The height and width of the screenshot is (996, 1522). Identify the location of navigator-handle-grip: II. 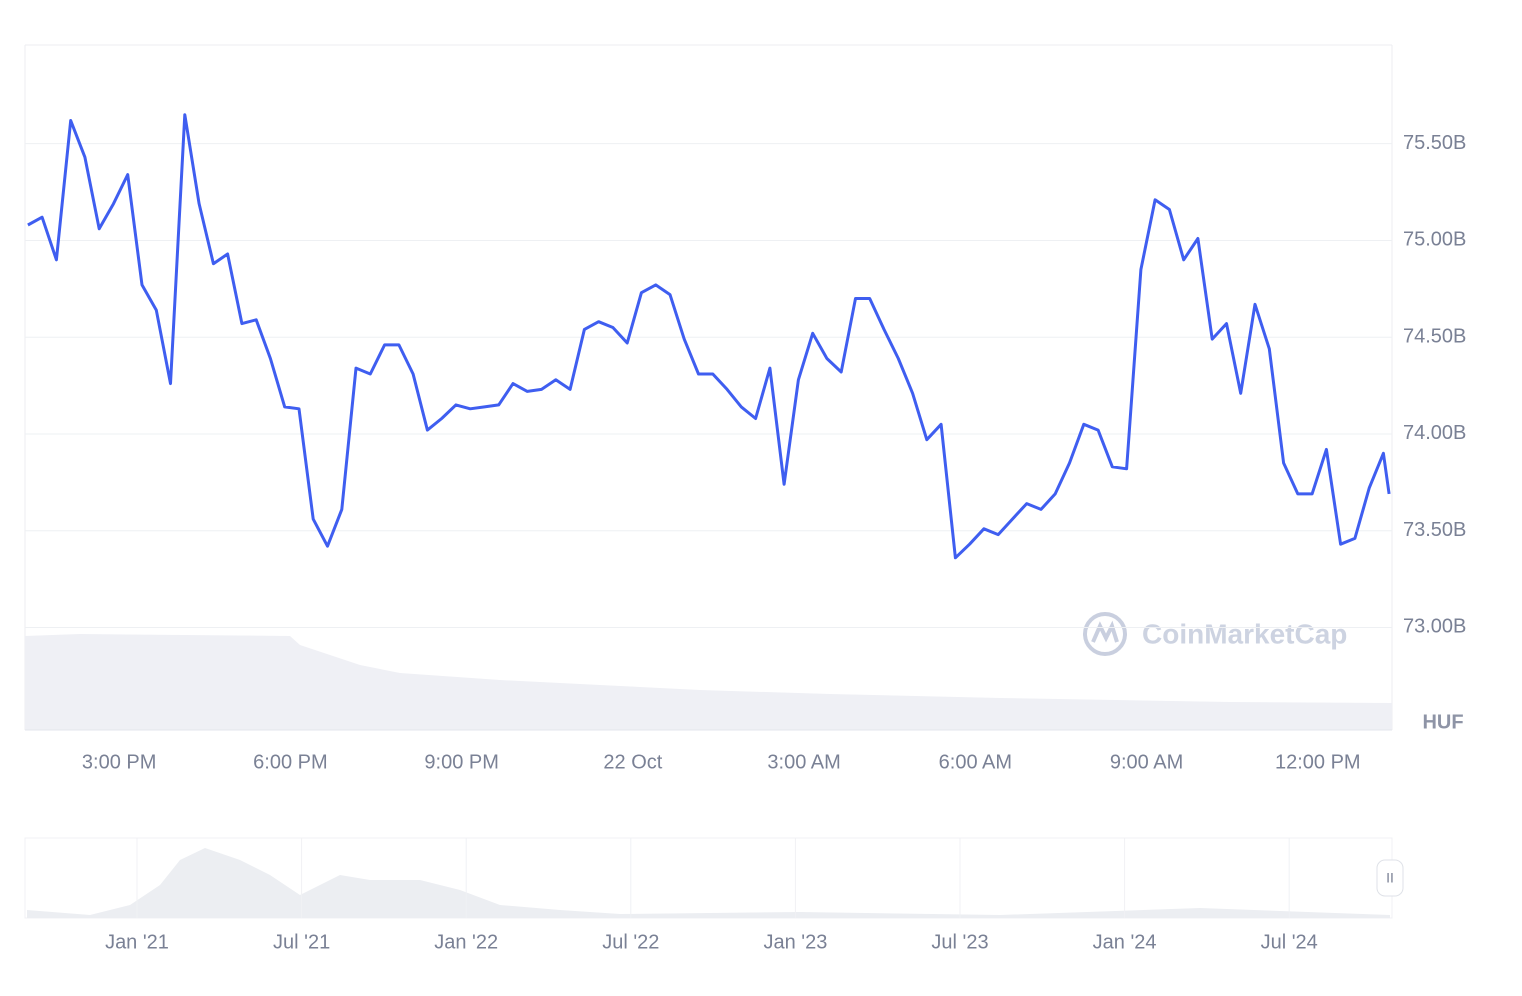
(1390, 878).